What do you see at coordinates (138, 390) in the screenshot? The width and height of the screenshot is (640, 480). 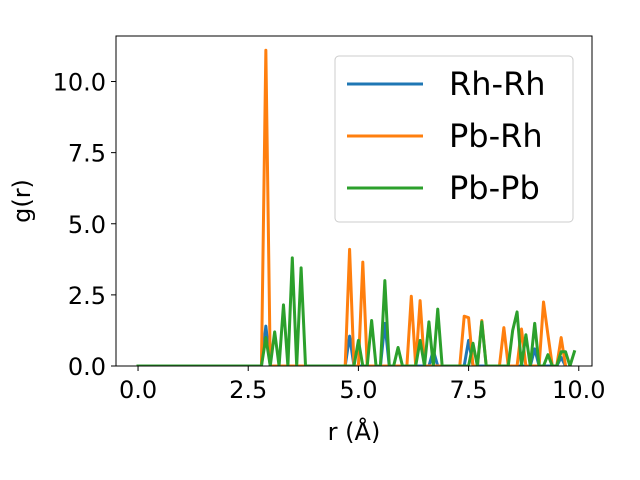 I see `x-tick-label: 0.0` at bounding box center [138, 390].